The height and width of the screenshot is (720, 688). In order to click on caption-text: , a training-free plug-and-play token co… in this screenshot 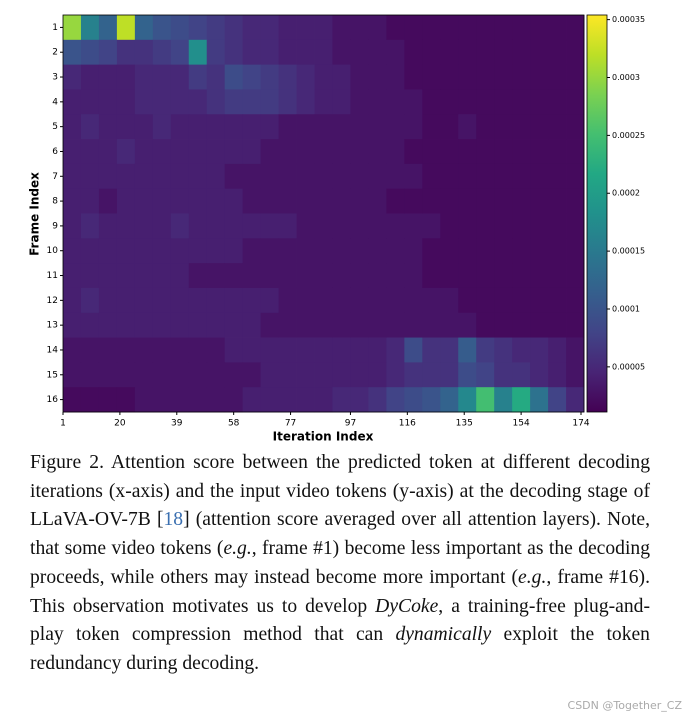, I will do `click(340, 620)`.